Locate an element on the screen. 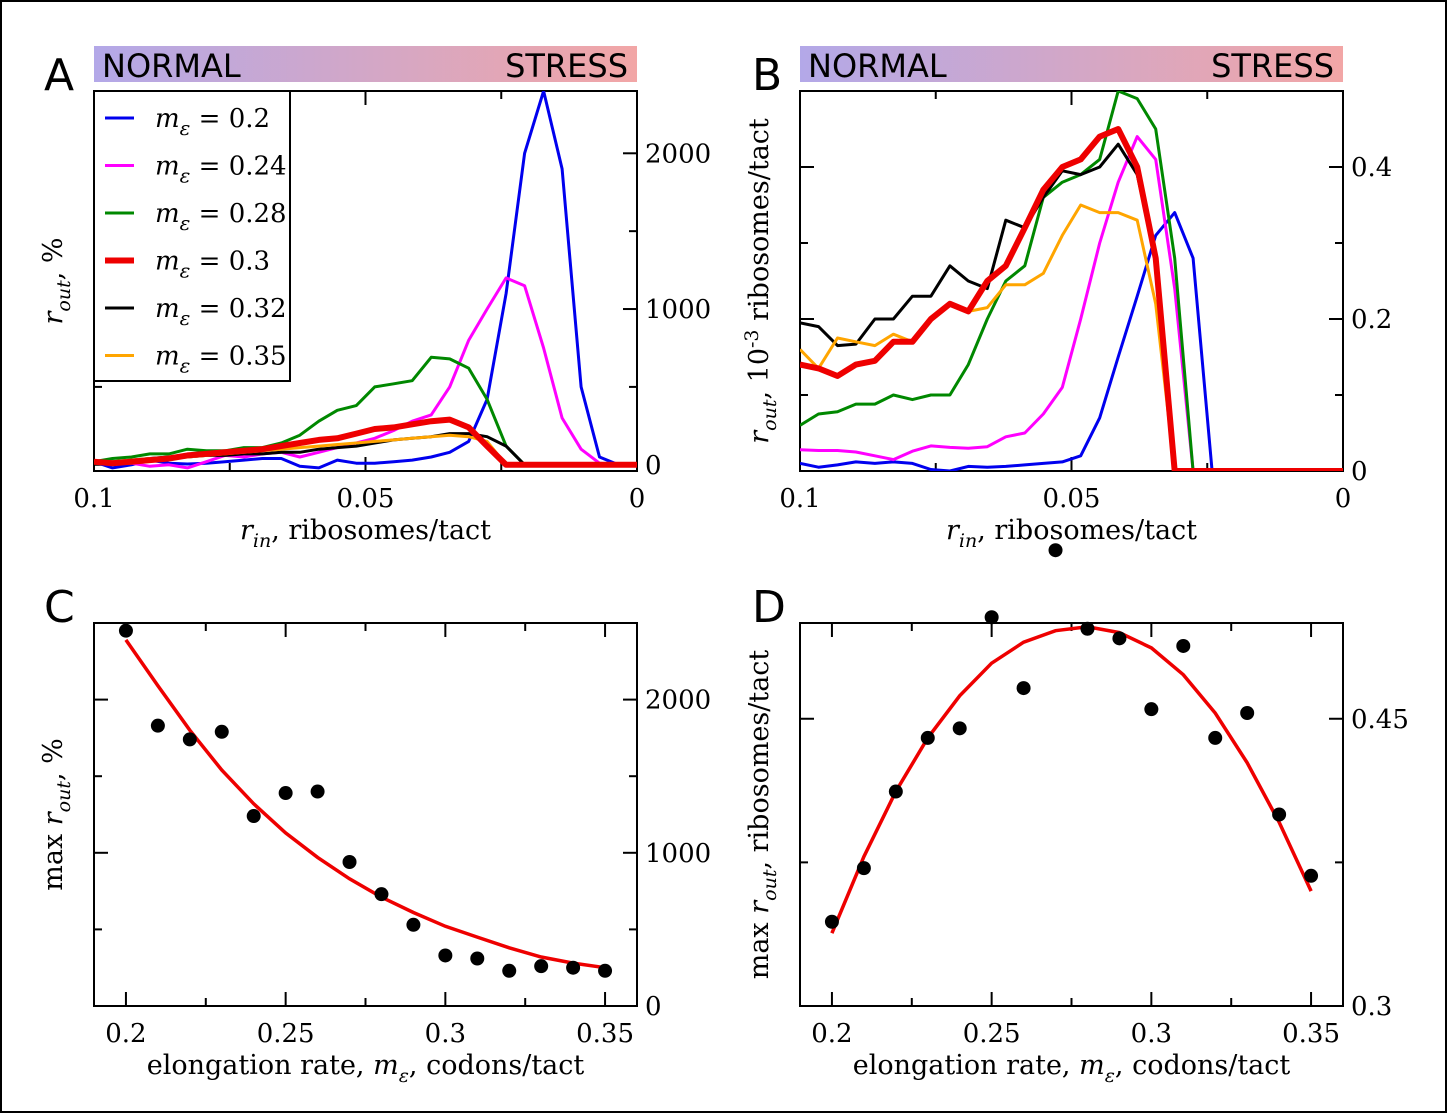  panel-letter-c: C is located at coordinates (59, 607).